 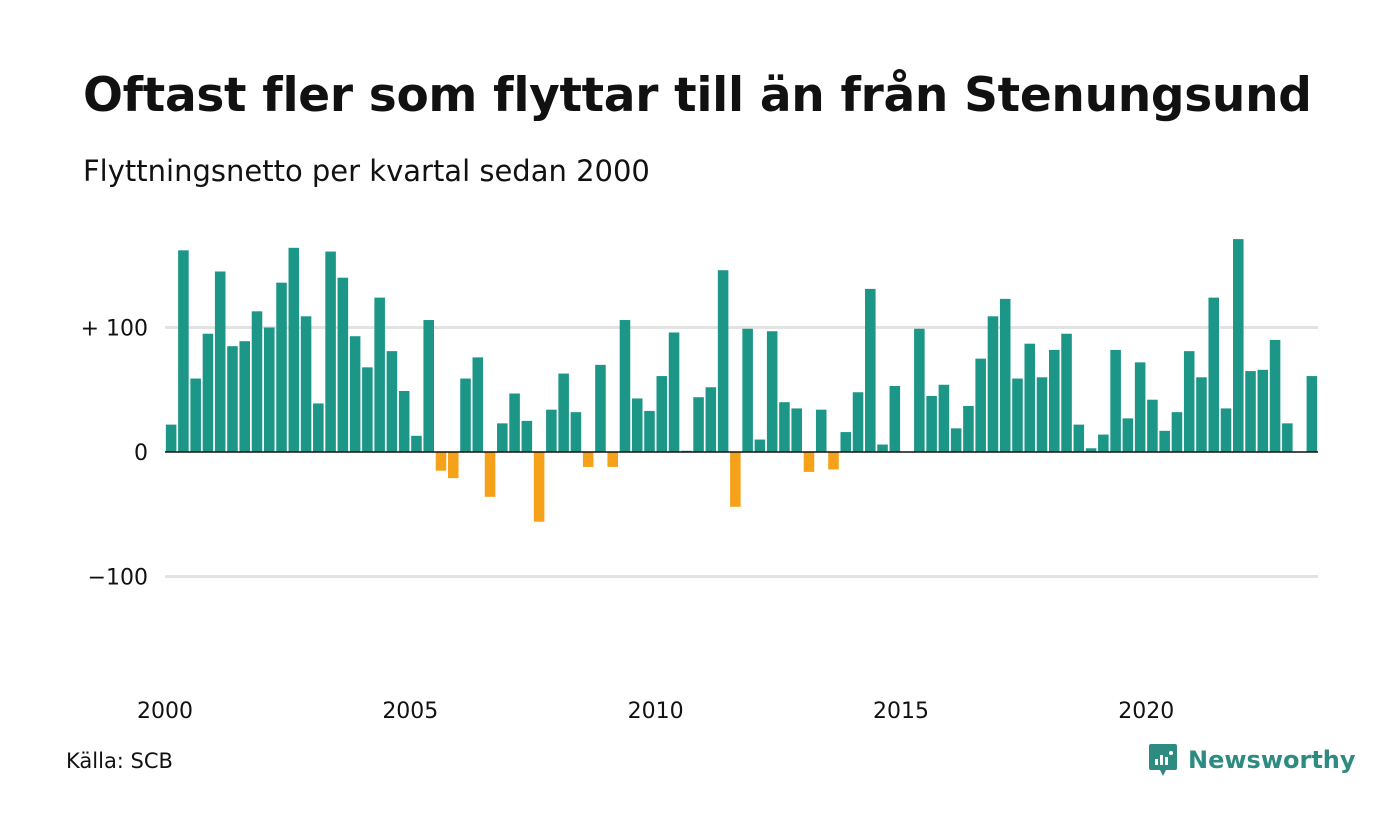 What do you see at coordinates (118, 578) in the screenshot?
I see `y-tick-label: −100` at bounding box center [118, 578].